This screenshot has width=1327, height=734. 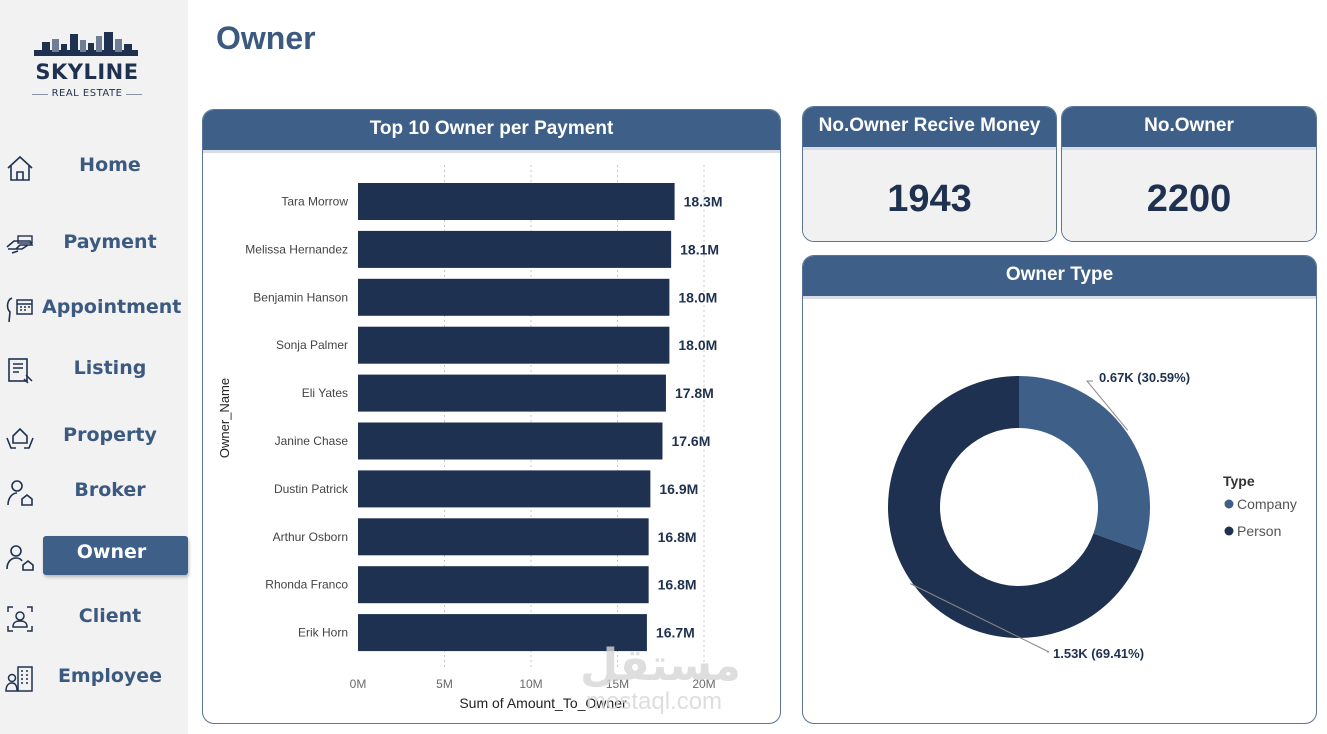 I want to click on nav-item-broker: Broker, so click(x=94, y=491).